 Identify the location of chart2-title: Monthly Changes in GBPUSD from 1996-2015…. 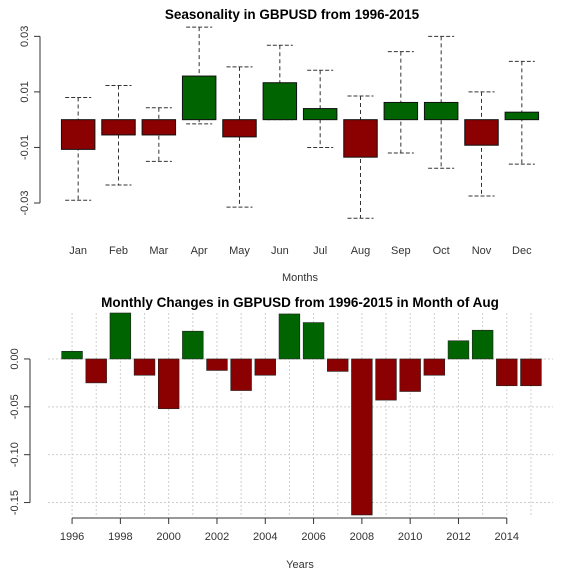
(300, 302).